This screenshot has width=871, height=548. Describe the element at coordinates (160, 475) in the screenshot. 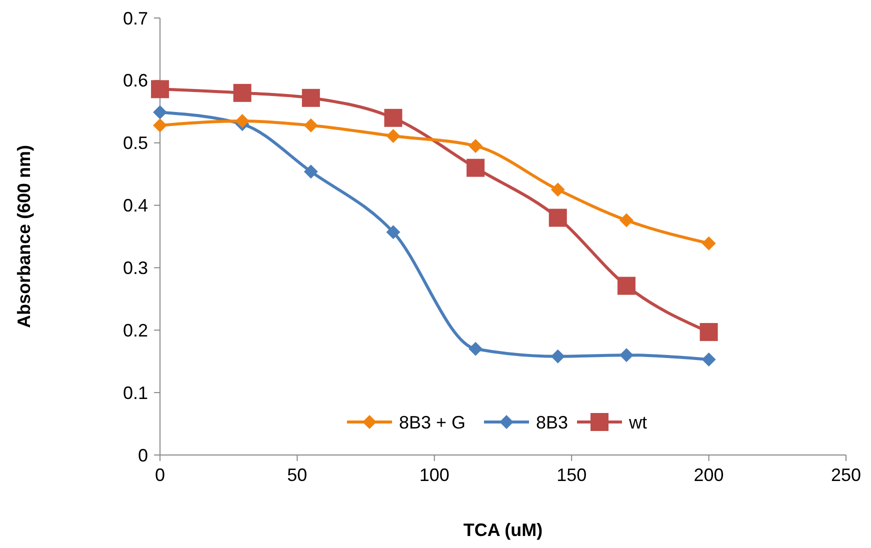

I see `x-tick-label: 0` at that location.